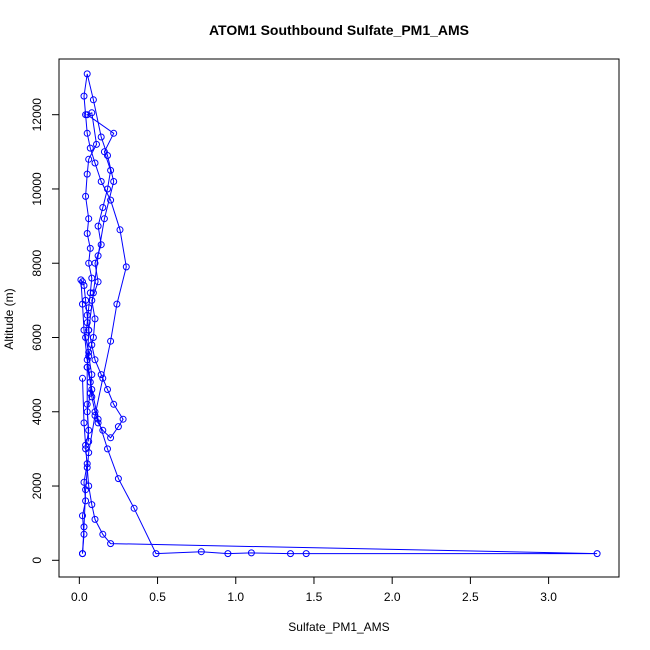 The height and width of the screenshot is (650, 650). I want to click on y-tick-label: 4000, so click(37, 411).